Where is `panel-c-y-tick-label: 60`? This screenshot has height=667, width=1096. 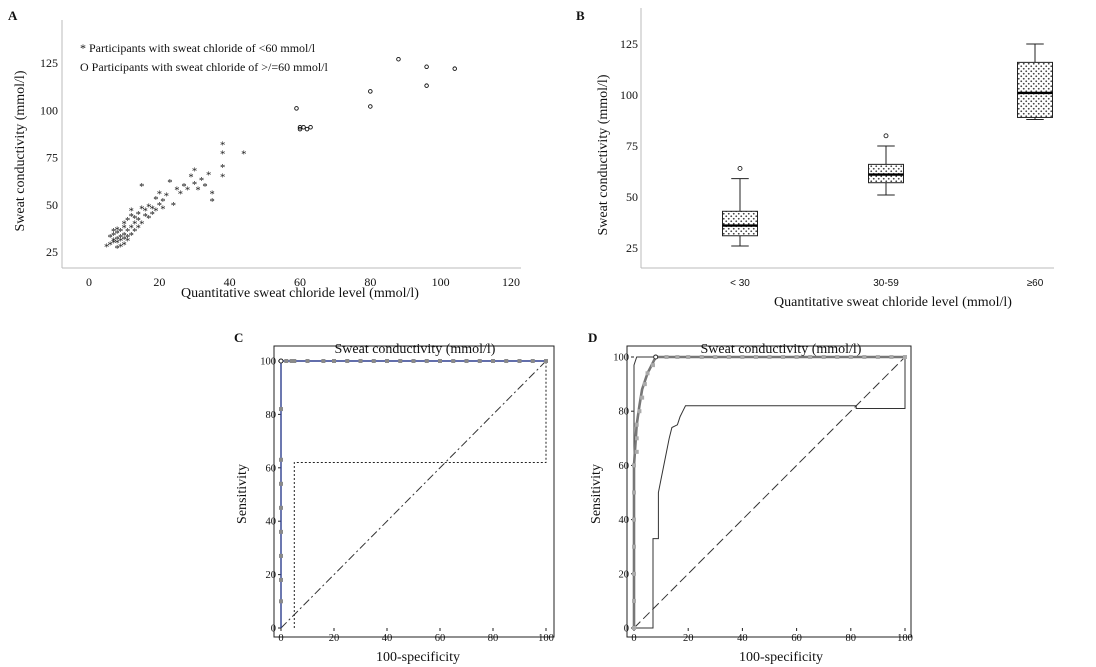 panel-c-y-tick-label: 60 is located at coordinates (271, 468).